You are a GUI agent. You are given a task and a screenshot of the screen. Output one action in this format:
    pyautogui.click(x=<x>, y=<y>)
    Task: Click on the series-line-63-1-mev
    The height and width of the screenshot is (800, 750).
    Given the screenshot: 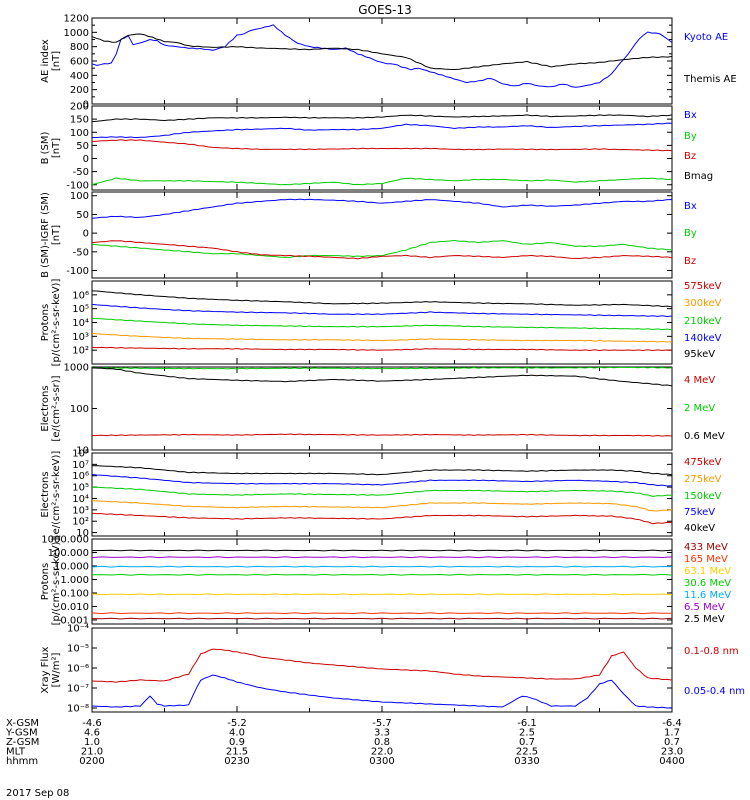 What is the action you would take?
    pyautogui.click(x=382, y=594)
    